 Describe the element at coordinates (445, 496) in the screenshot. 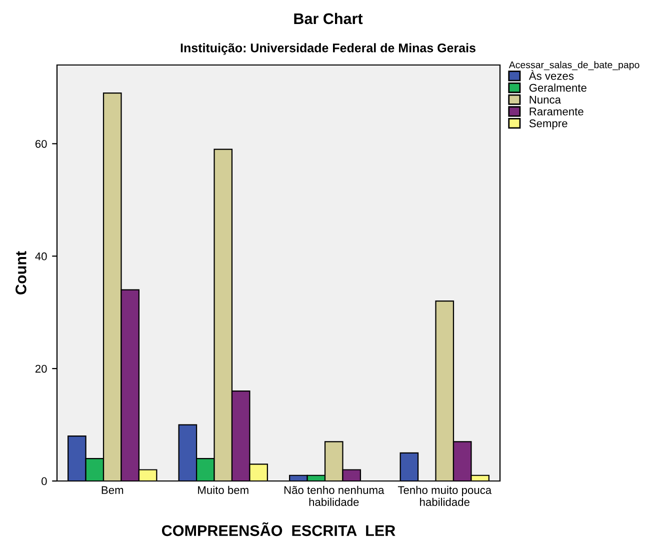

I see `x-tick-label: Tenho muito pouca habilidade` at that location.